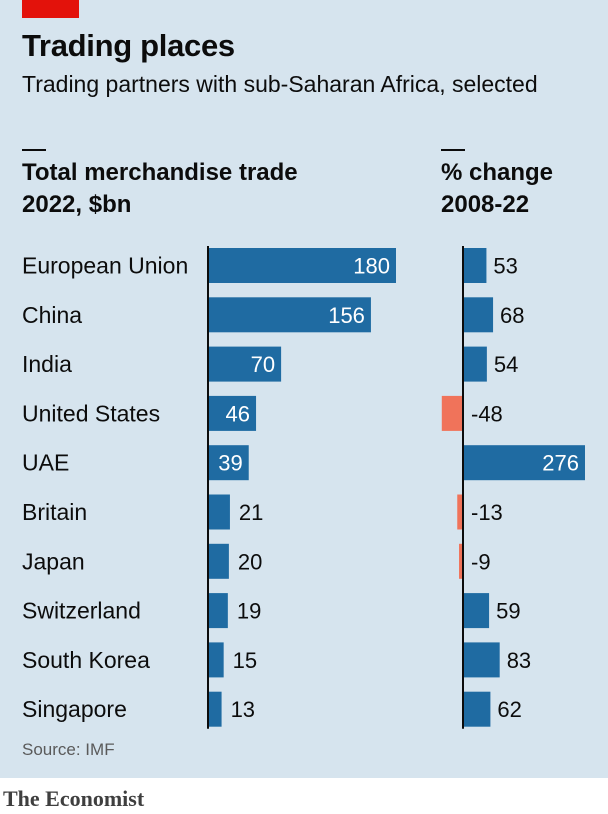 The width and height of the screenshot is (608, 814). Describe the element at coordinates (77, 204) in the screenshot. I see `left-column-header-line2: 2022, $bn` at that location.